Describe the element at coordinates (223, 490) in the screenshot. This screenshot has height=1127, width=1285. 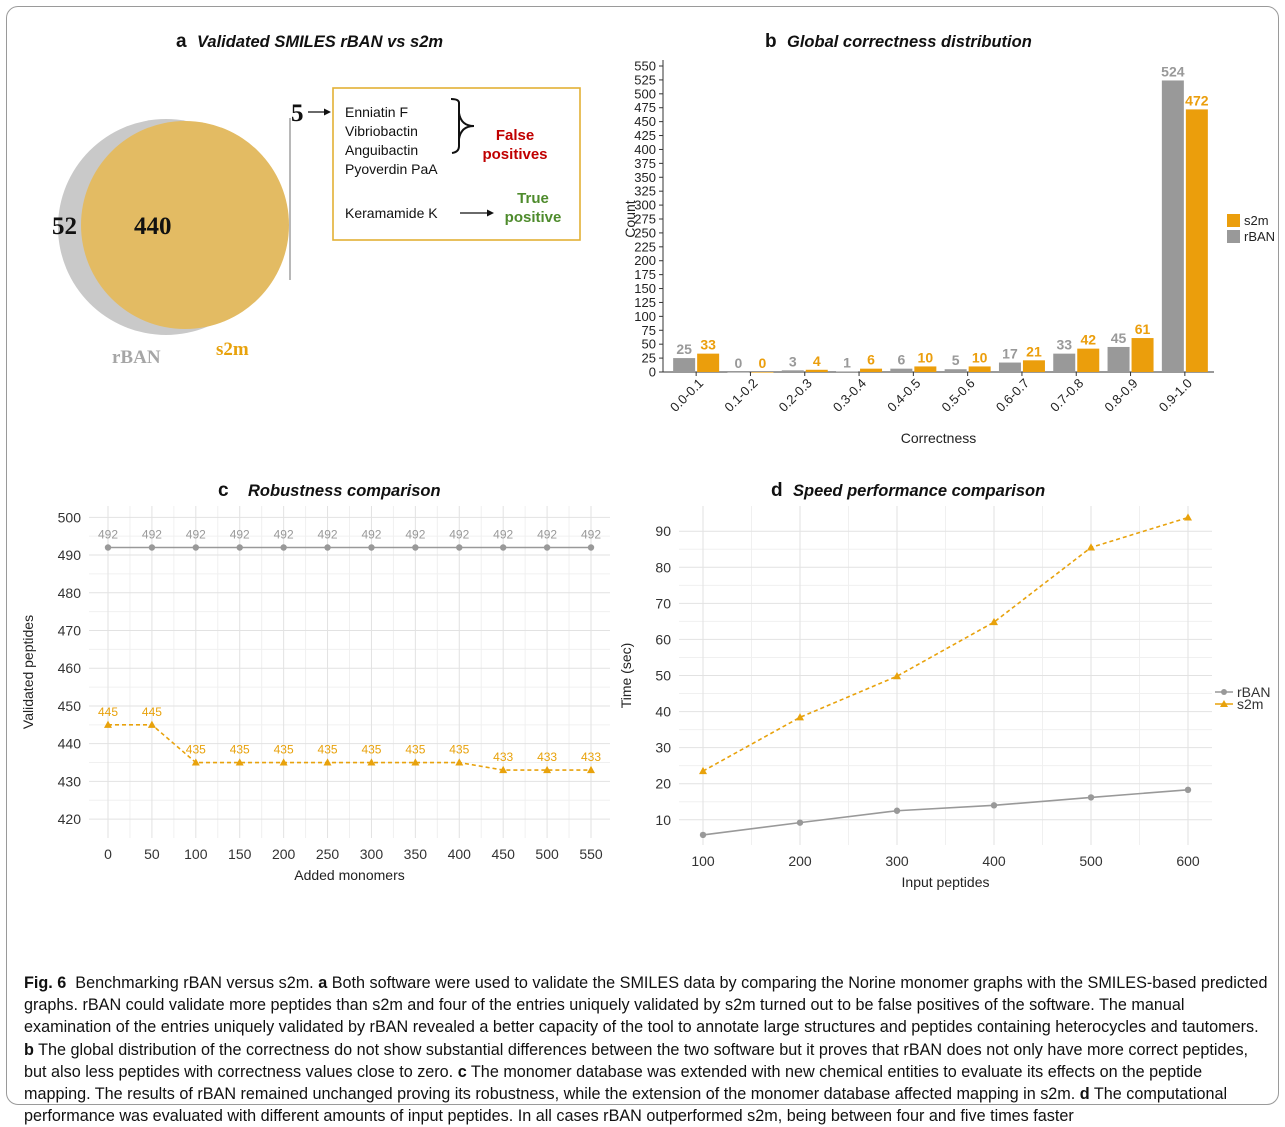
I see `panel-c-letter: c` at that location.